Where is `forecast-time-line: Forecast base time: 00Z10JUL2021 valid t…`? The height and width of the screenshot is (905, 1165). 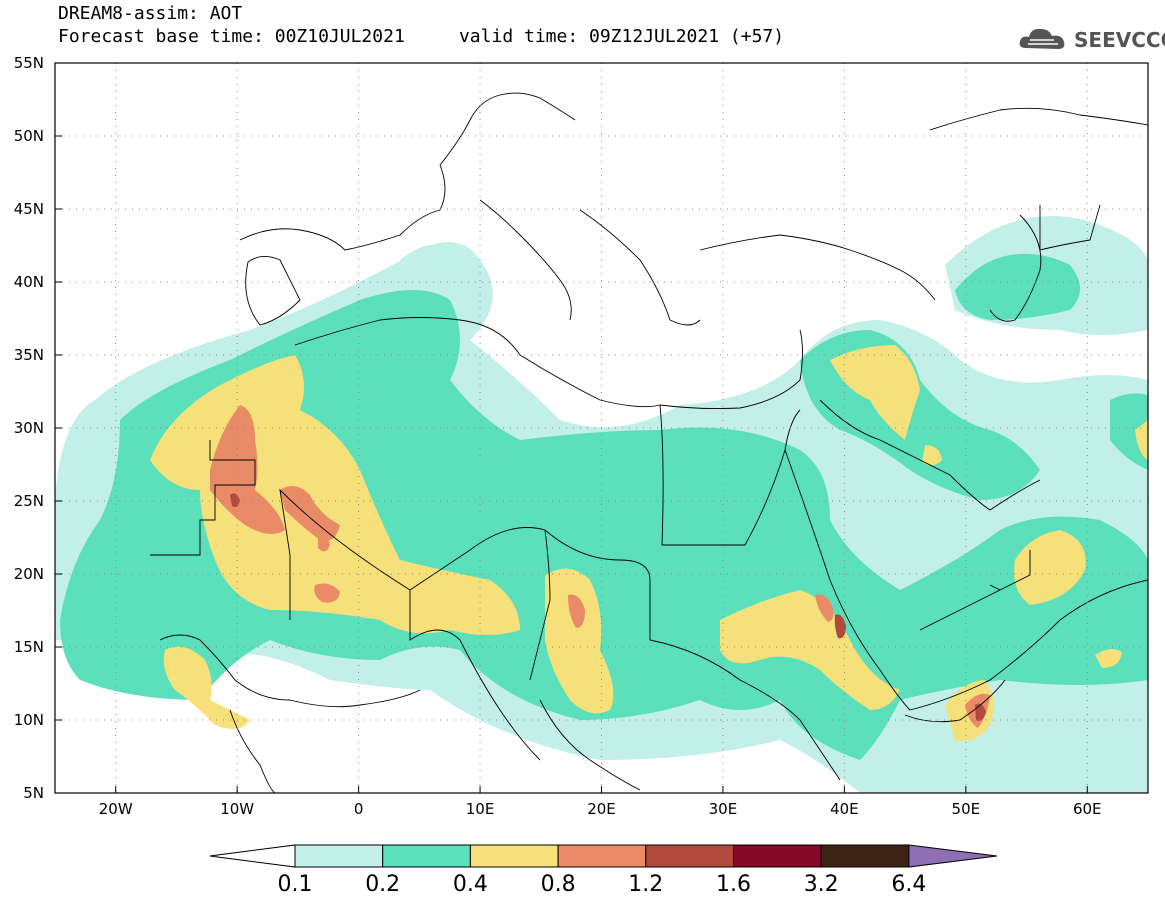
forecast-time-line: Forecast base time: 00Z10JUL2021 valid t… is located at coordinates (421, 36).